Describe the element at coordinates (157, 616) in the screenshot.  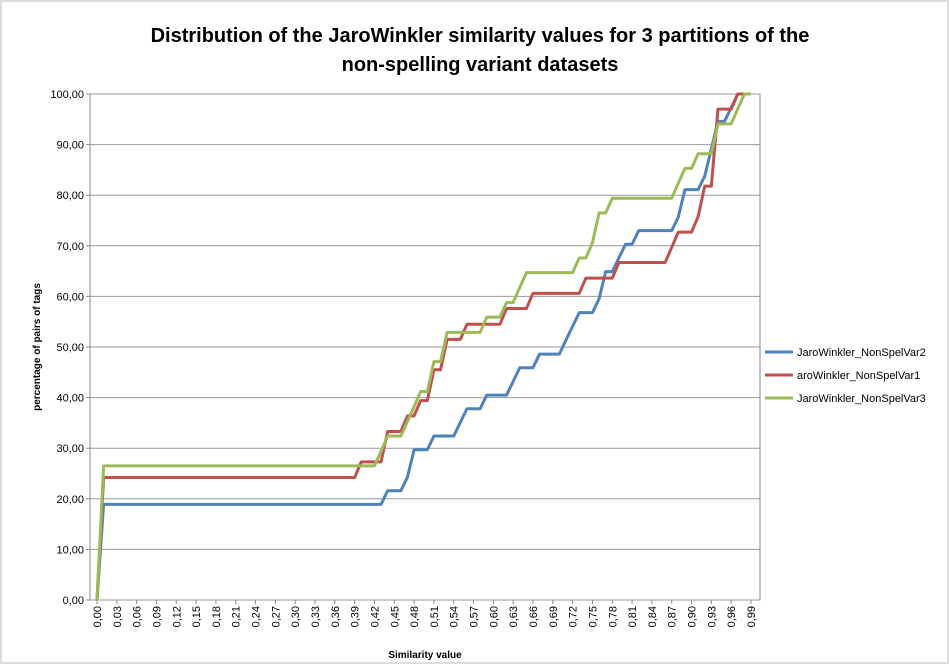
I see `x-tick-label: 0,09` at that location.